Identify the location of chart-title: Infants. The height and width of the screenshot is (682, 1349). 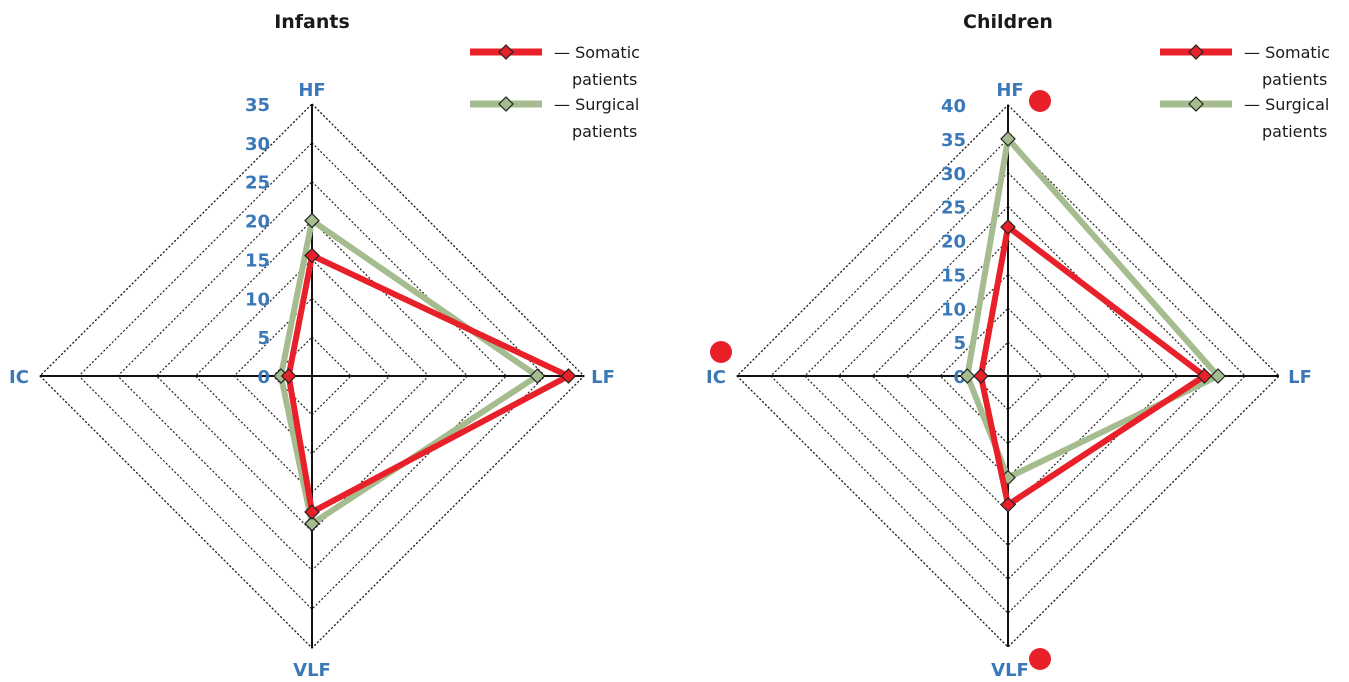
(312, 22).